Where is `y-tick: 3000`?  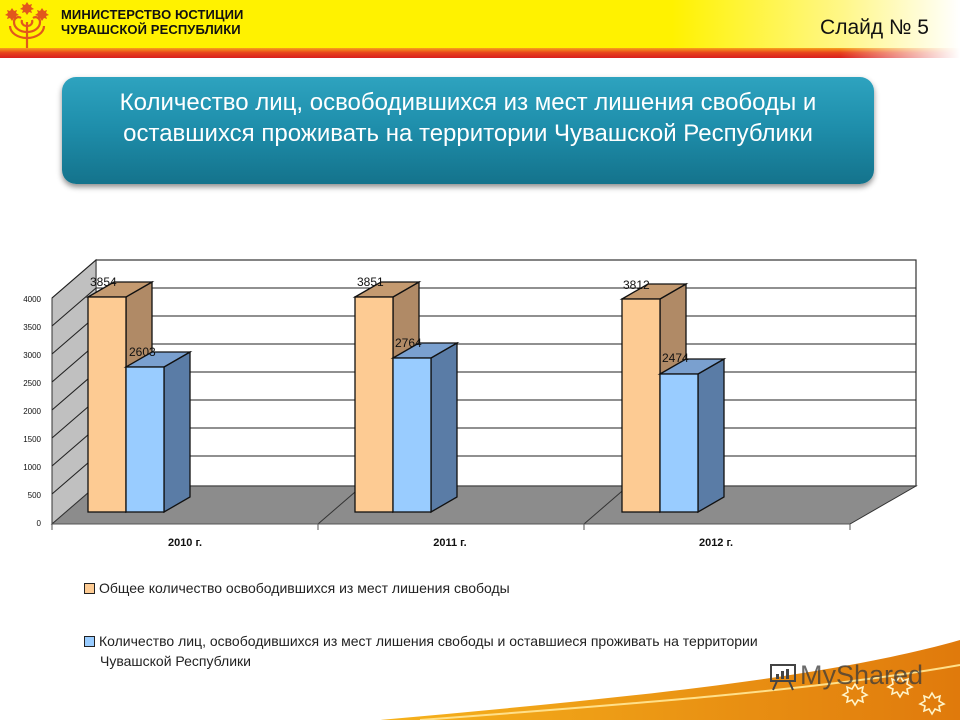 y-tick: 3000 is located at coordinates (32, 355).